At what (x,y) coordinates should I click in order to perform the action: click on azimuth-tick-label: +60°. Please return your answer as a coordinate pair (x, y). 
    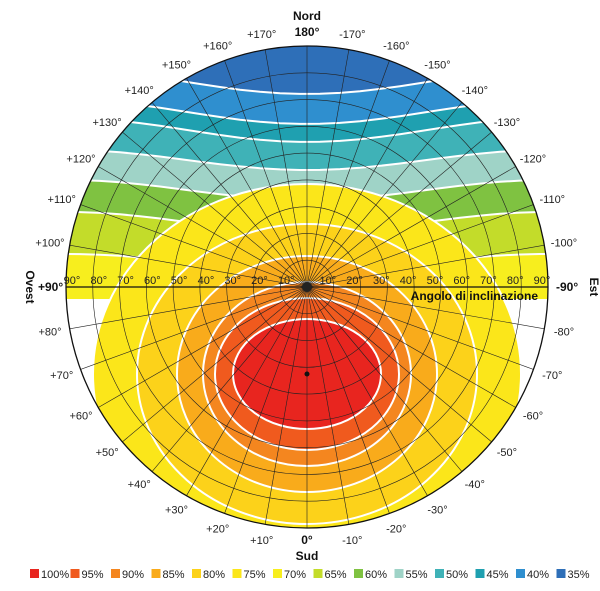
    Looking at the image, I should click on (80, 417).